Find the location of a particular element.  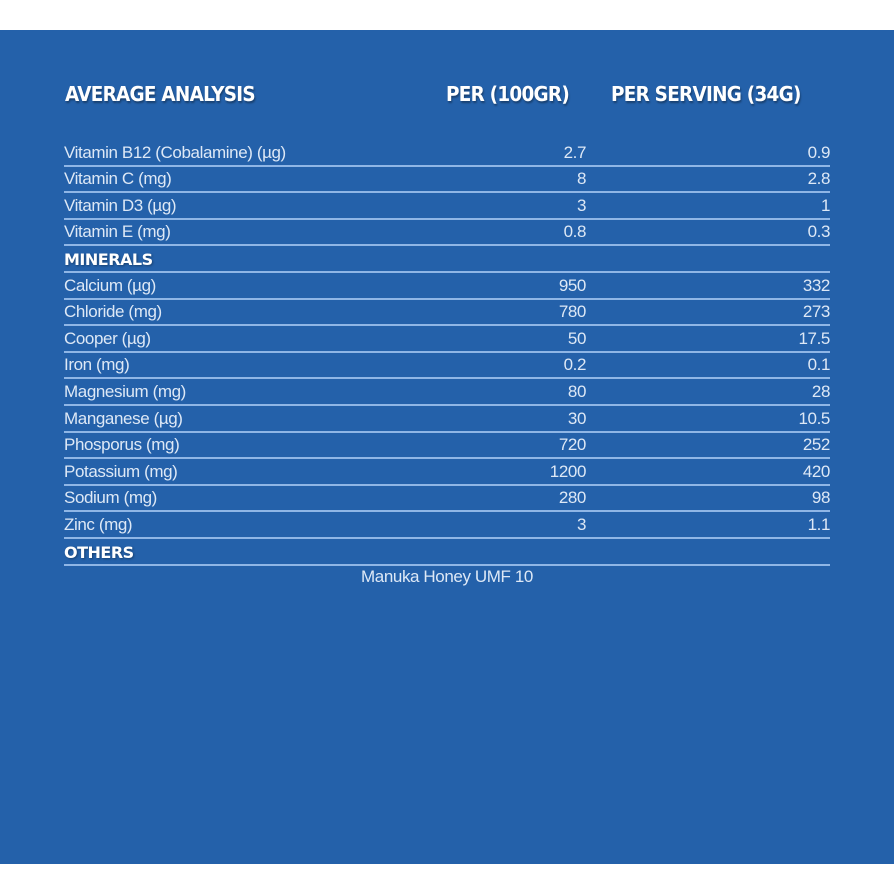

nutrient-name: Sodium (mg) is located at coordinates (110, 498).